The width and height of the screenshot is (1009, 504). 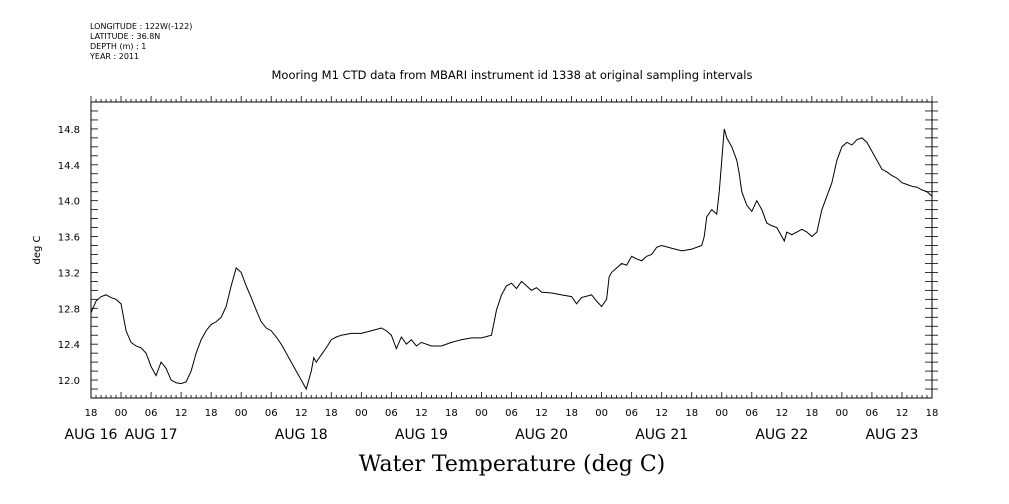 I want to click on depth-label: DEPTH (m) : 1, so click(x=118, y=46).